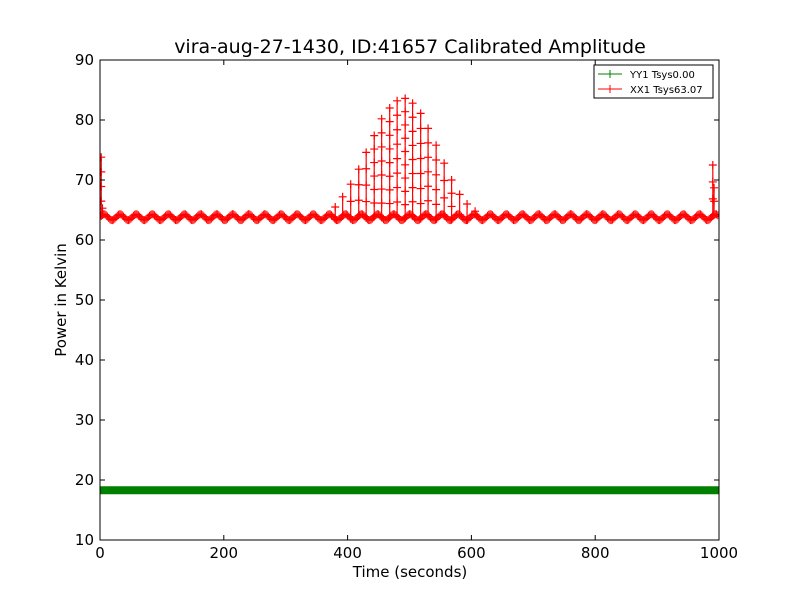 The image size is (800, 600). Describe the element at coordinates (84, 480) in the screenshot. I see `y-tick-label: 20` at that location.